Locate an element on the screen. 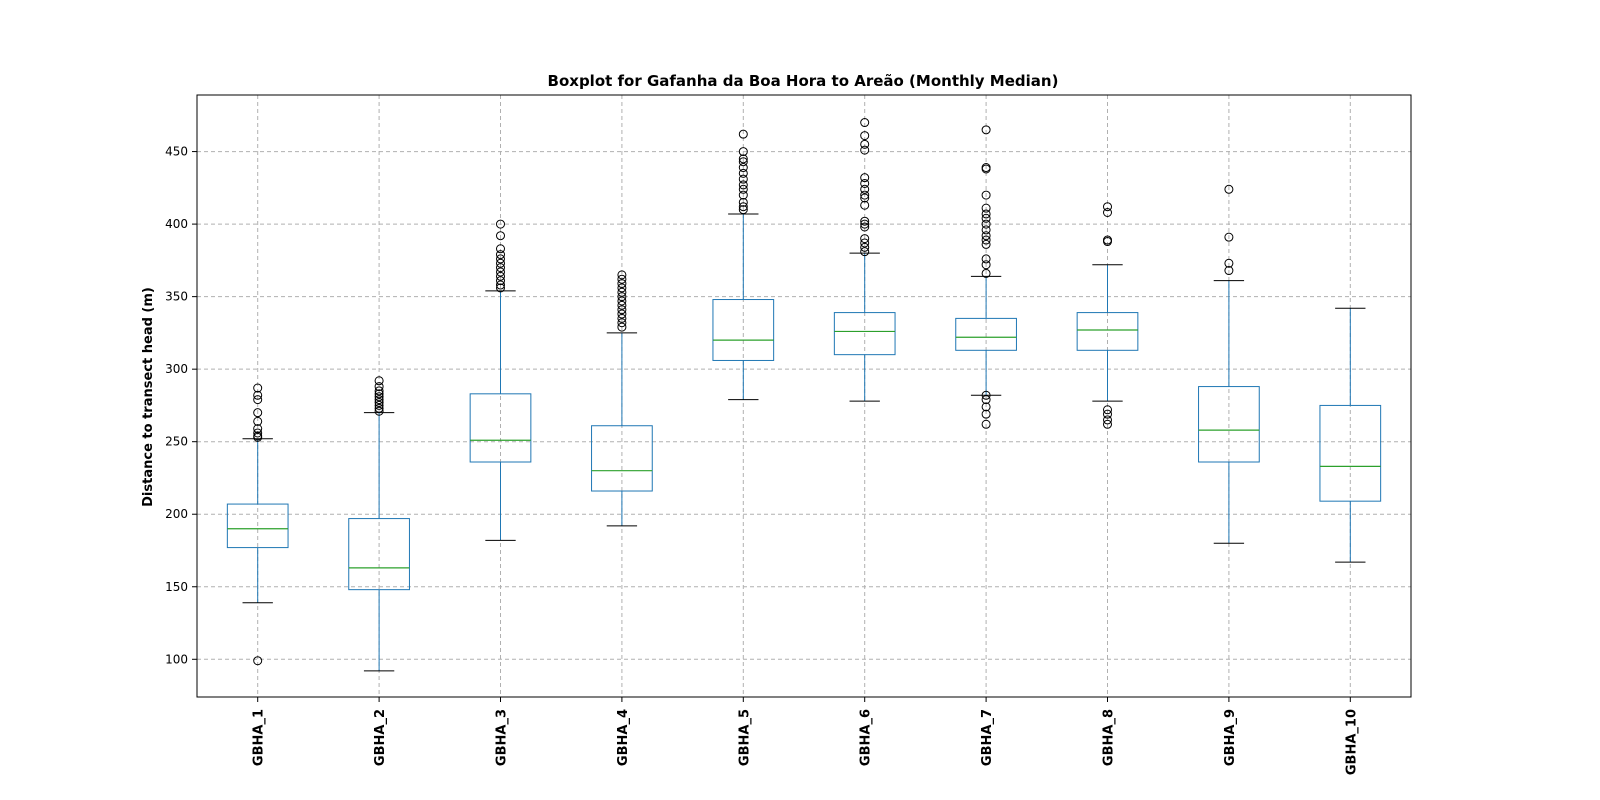  y-tick-label: 400 is located at coordinates (176, 224).